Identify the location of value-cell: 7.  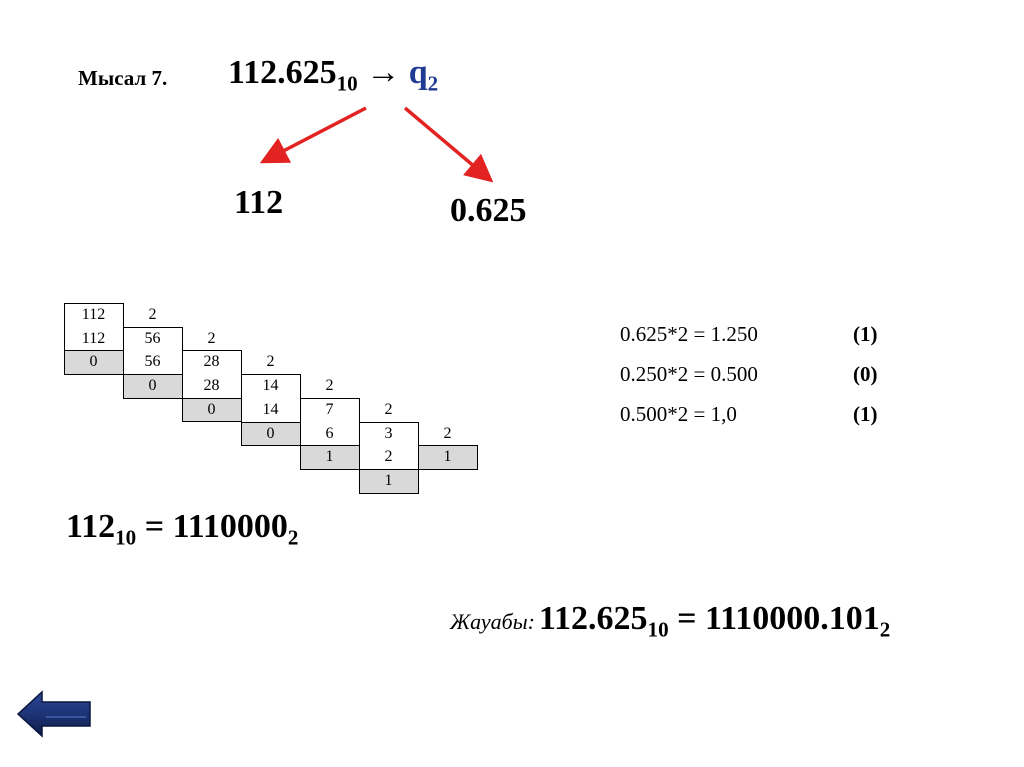
(329, 409).